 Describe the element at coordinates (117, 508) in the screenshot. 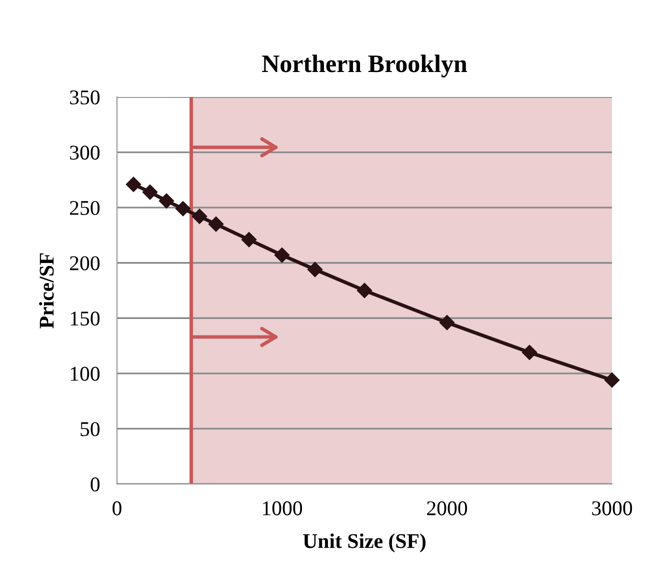

I see `x-tick-label: 0` at that location.